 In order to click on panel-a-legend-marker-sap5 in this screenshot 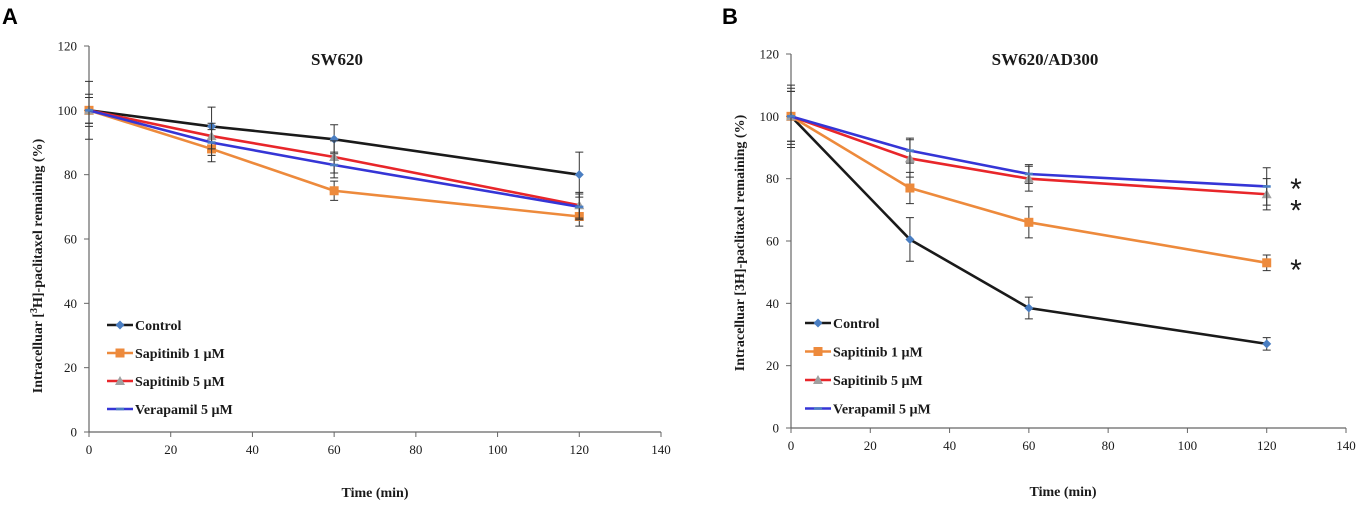, I will do `click(120, 380)`.